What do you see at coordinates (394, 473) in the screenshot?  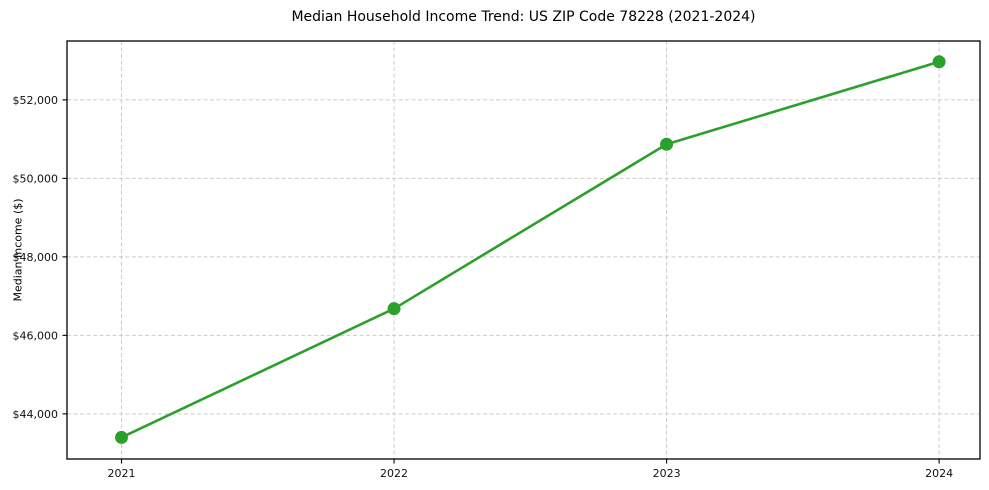 I see `x-tick-label: 2022` at bounding box center [394, 473].